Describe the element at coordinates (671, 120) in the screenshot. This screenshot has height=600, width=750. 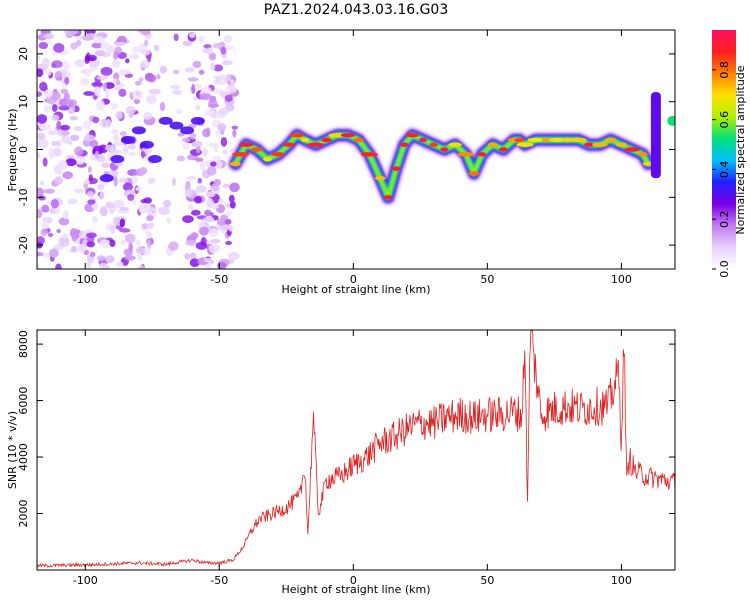
I see `ridge-edge-peak` at that location.